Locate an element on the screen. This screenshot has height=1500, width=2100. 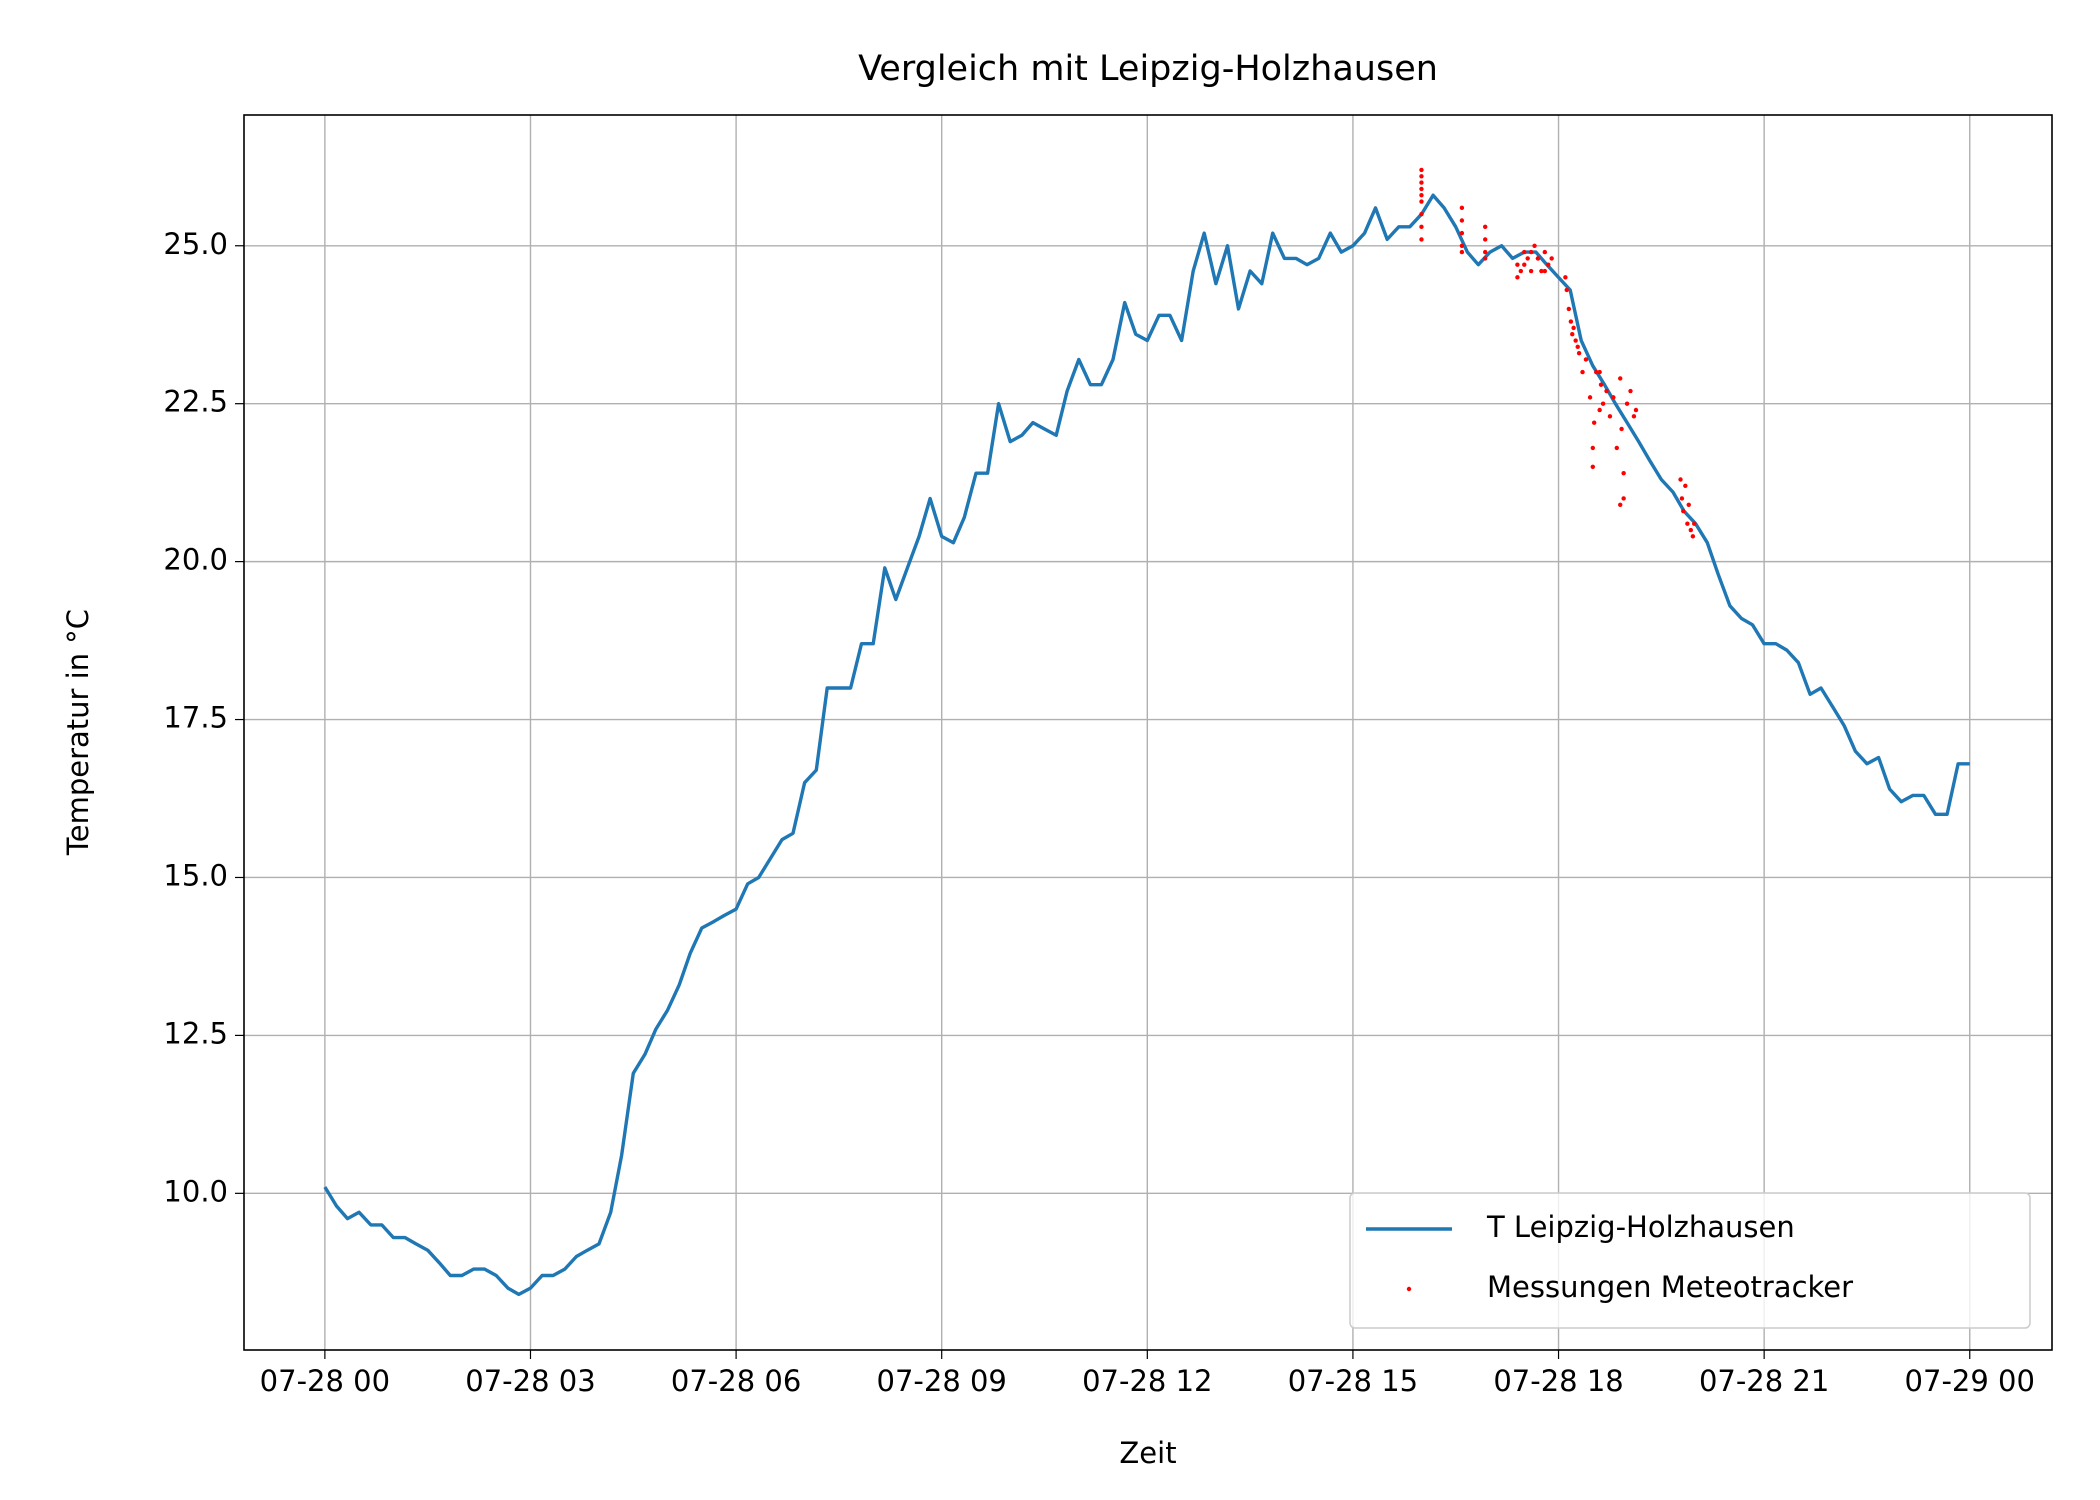
x-tick-label: 07-28 15 is located at coordinates (1353, 1381).